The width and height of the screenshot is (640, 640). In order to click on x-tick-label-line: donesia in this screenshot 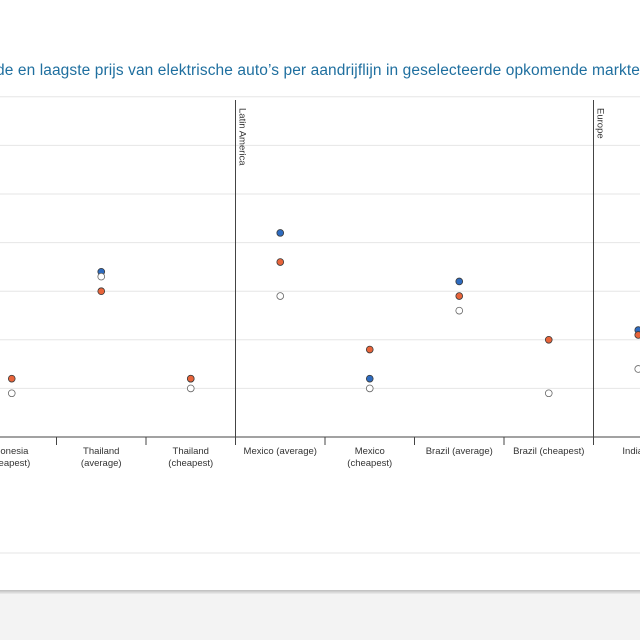, I will do `click(14, 451)`.